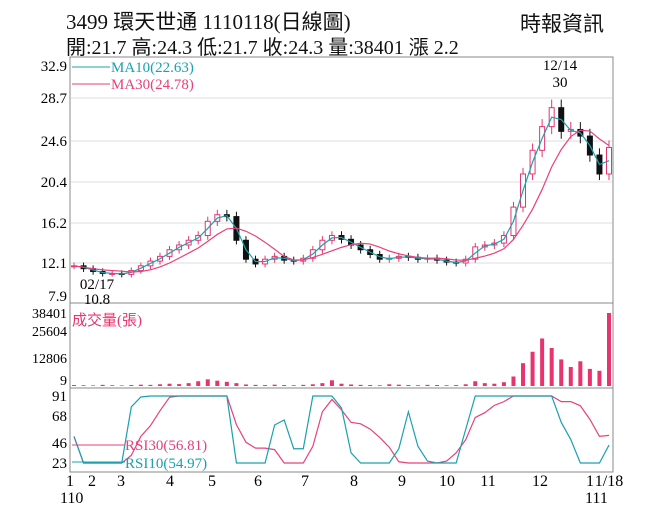 Image resolution: width=656 pixels, height=525 pixels. Describe the element at coordinates (609, 481) in the screenshot. I see `x-tick-label: 1/18` at that location.